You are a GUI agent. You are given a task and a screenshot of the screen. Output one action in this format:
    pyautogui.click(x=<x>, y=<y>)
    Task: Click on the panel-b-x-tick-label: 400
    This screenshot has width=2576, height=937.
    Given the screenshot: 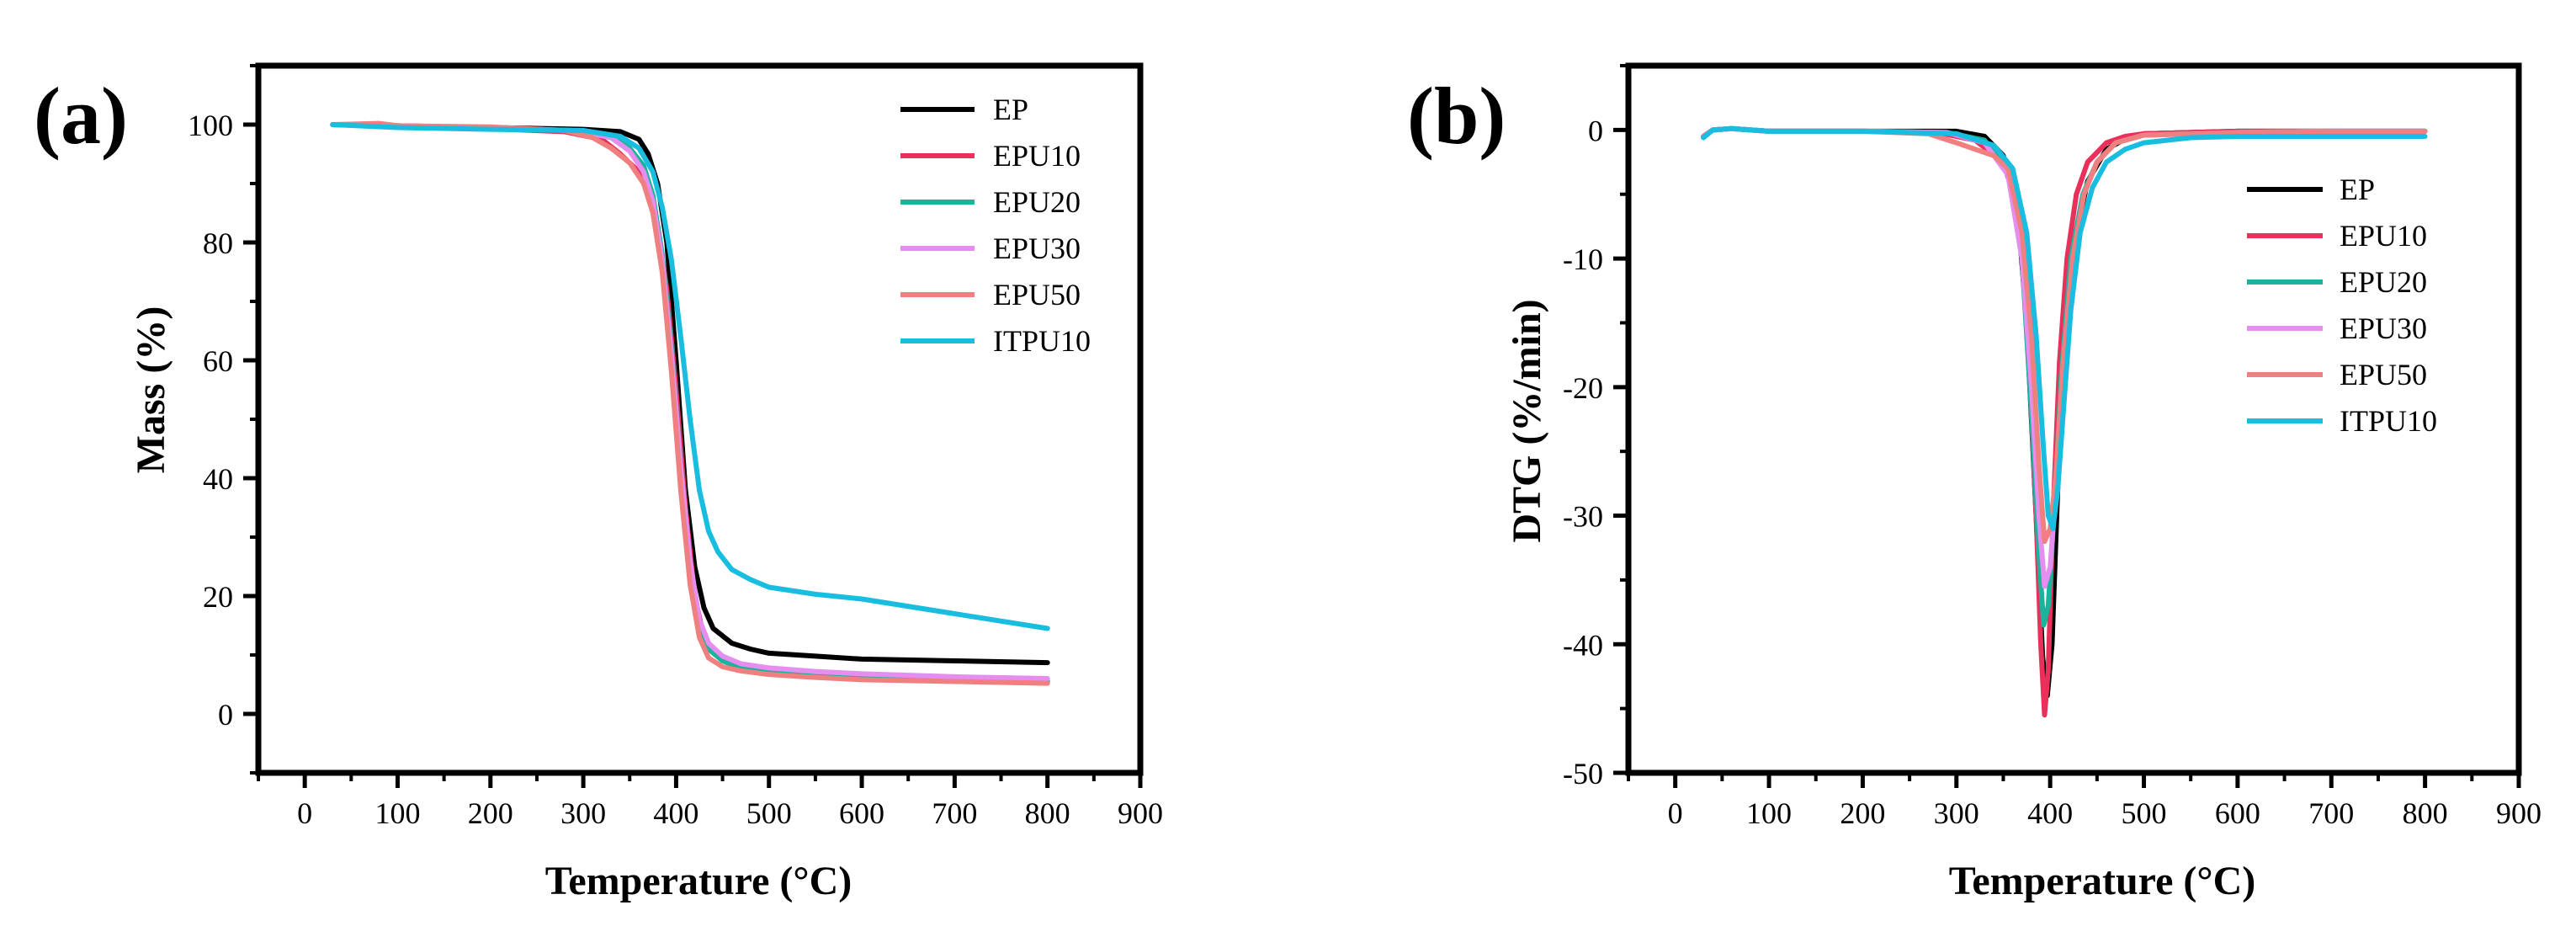 What is the action you would take?
    pyautogui.click(x=2050, y=813)
    